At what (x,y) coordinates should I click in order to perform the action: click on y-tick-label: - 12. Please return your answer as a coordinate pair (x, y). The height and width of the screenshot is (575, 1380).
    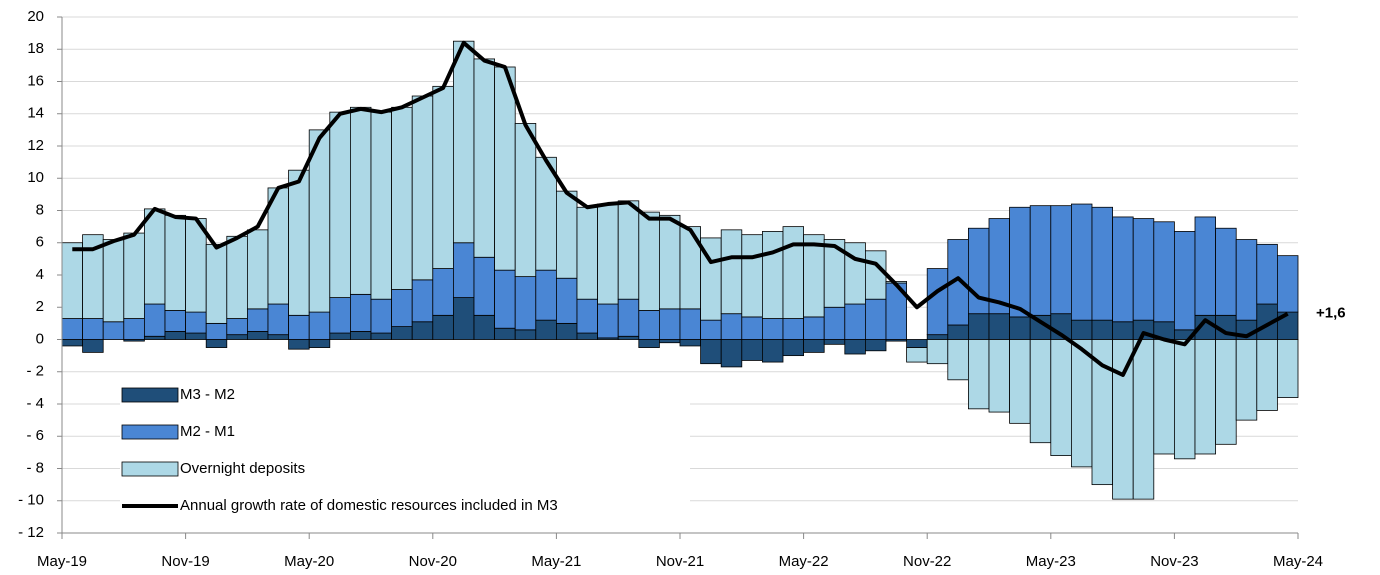
    Looking at the image, I should click on (31, 532).